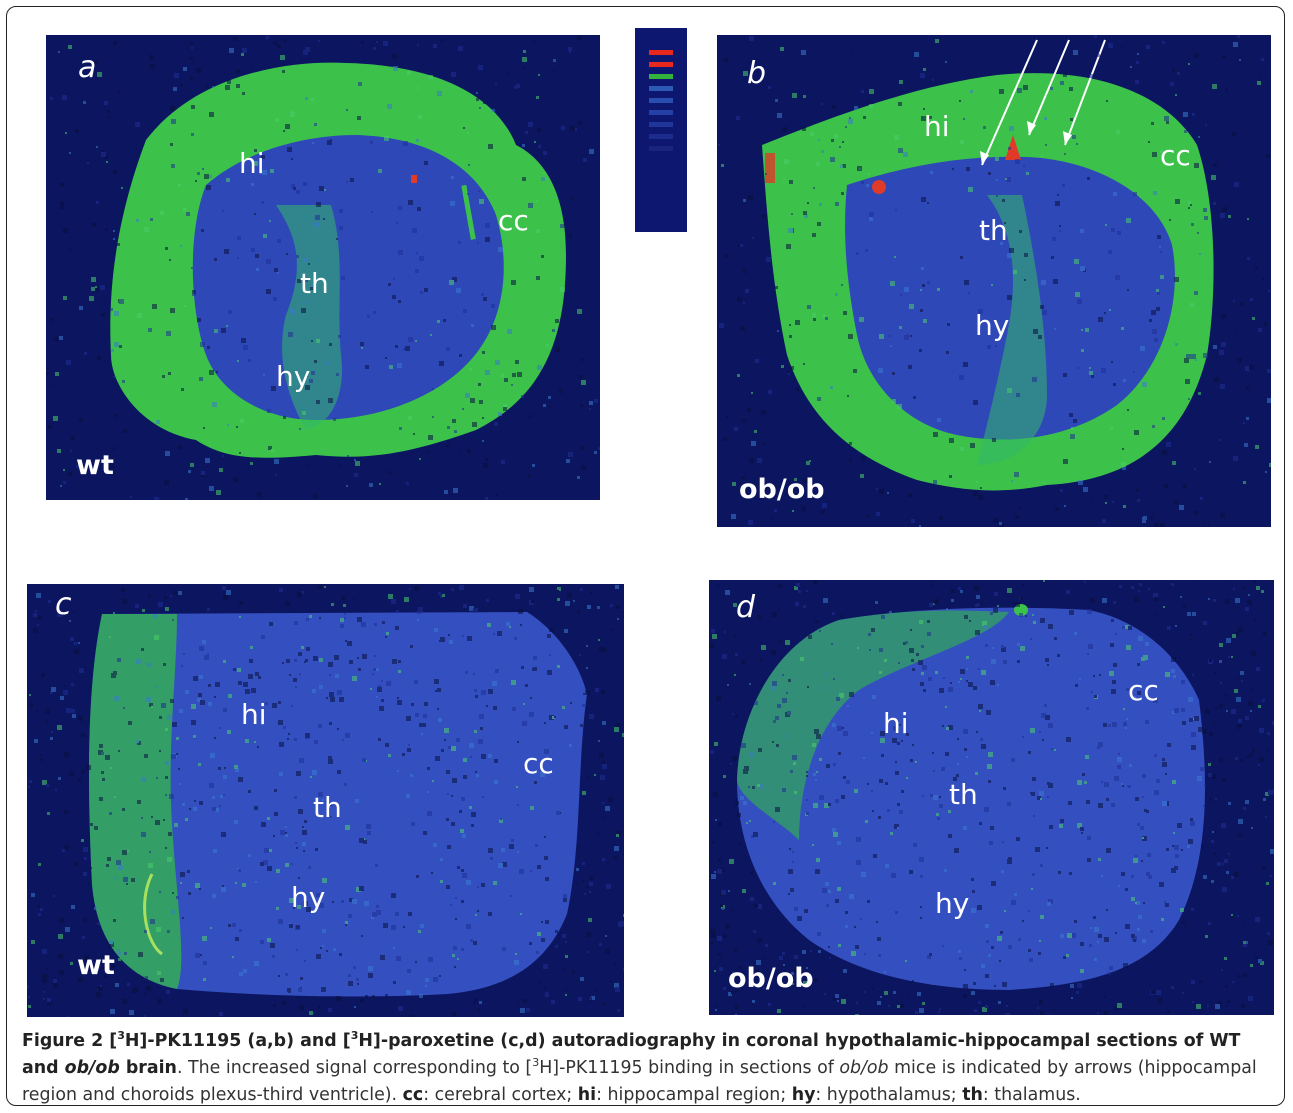  Describe the element at coordinates (1012, 330) in the screenshot. I see `brain-section-b-midline` at that location.